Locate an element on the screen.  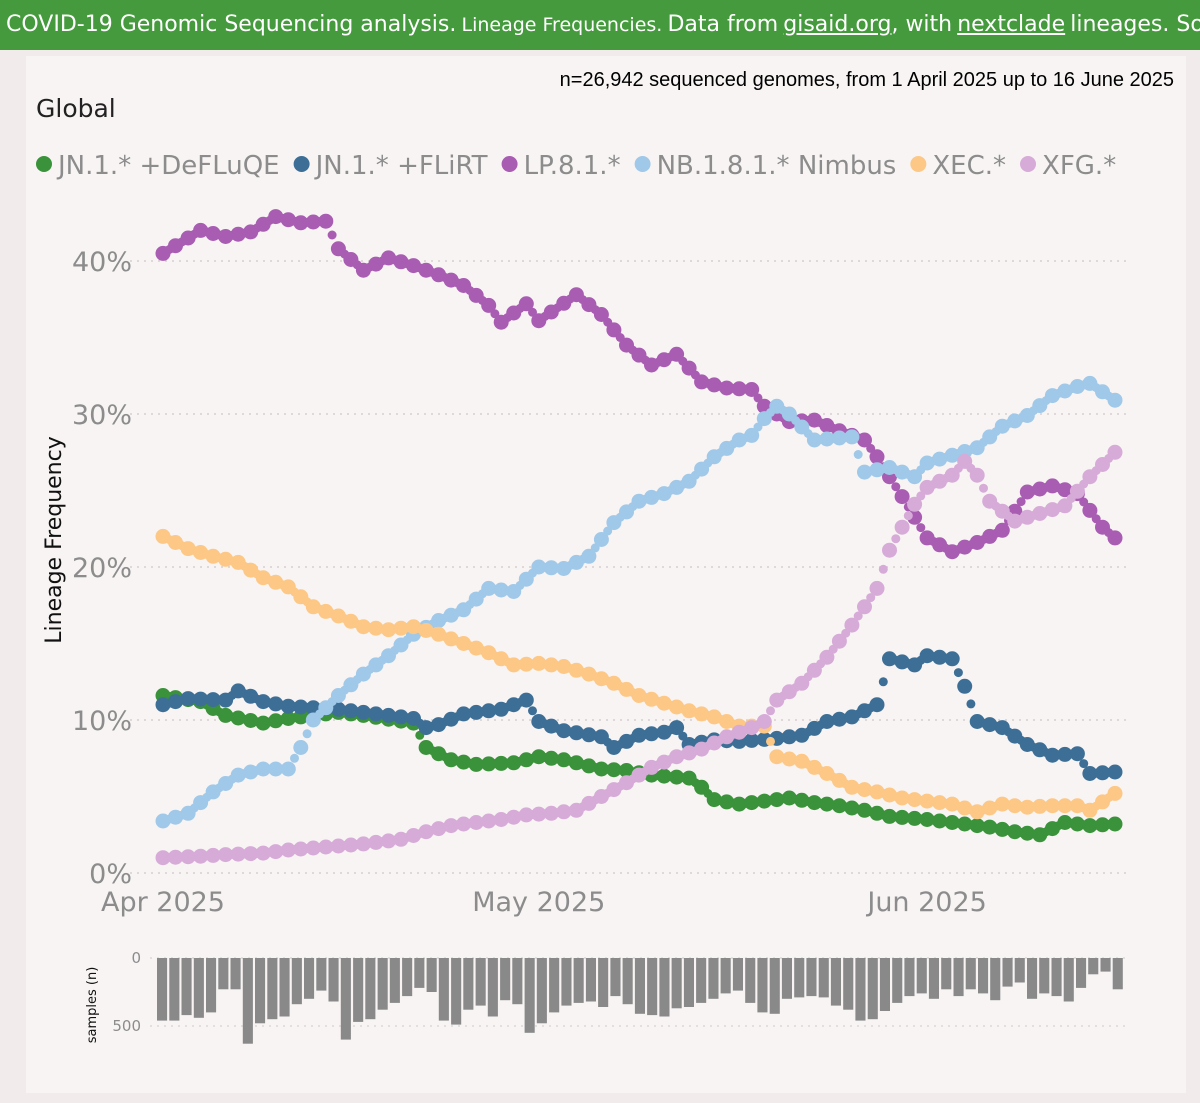
legend-entry: XFG.* is located at coordinates (1079, 166).